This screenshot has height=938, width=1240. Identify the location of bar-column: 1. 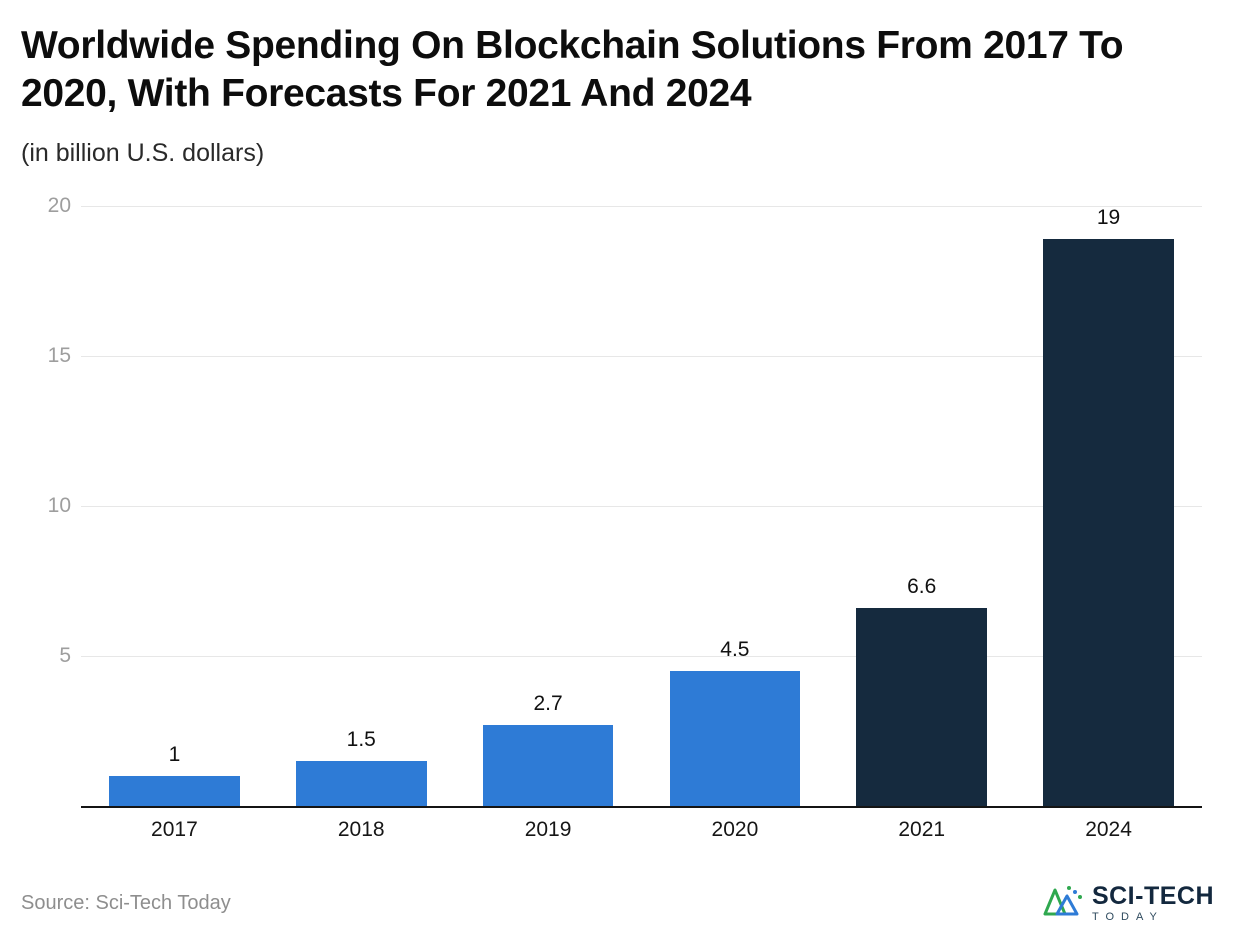
(174, 506).